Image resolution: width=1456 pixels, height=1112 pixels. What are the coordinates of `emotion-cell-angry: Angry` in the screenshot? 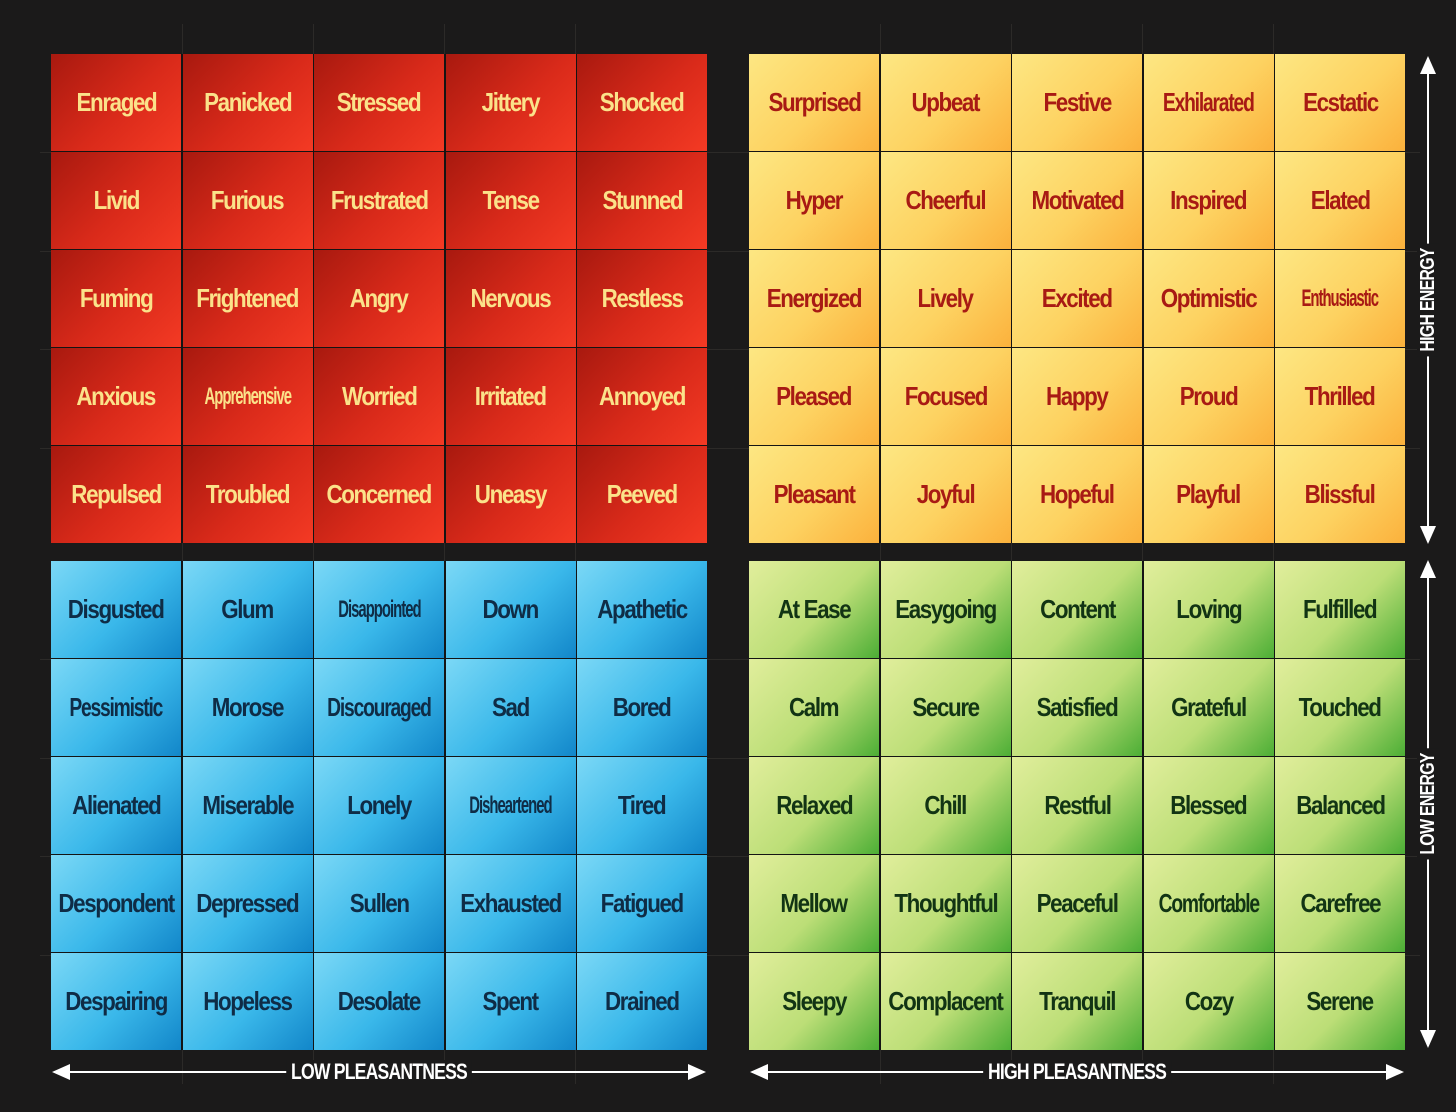 It's located at (379, 298).